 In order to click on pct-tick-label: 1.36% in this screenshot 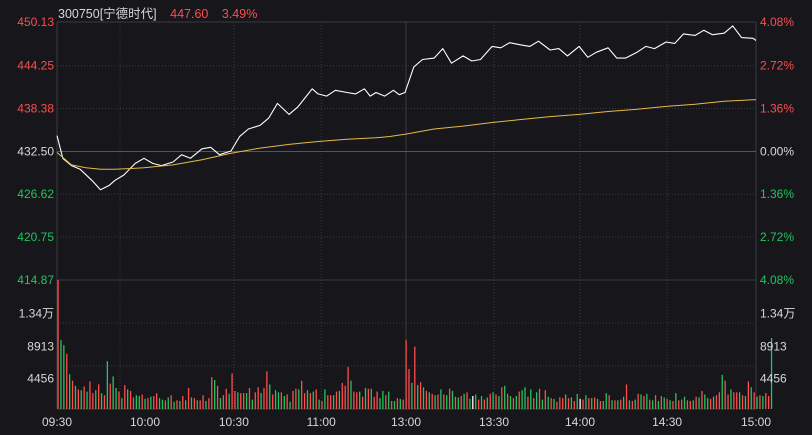, I will do `click(777, 194)`.